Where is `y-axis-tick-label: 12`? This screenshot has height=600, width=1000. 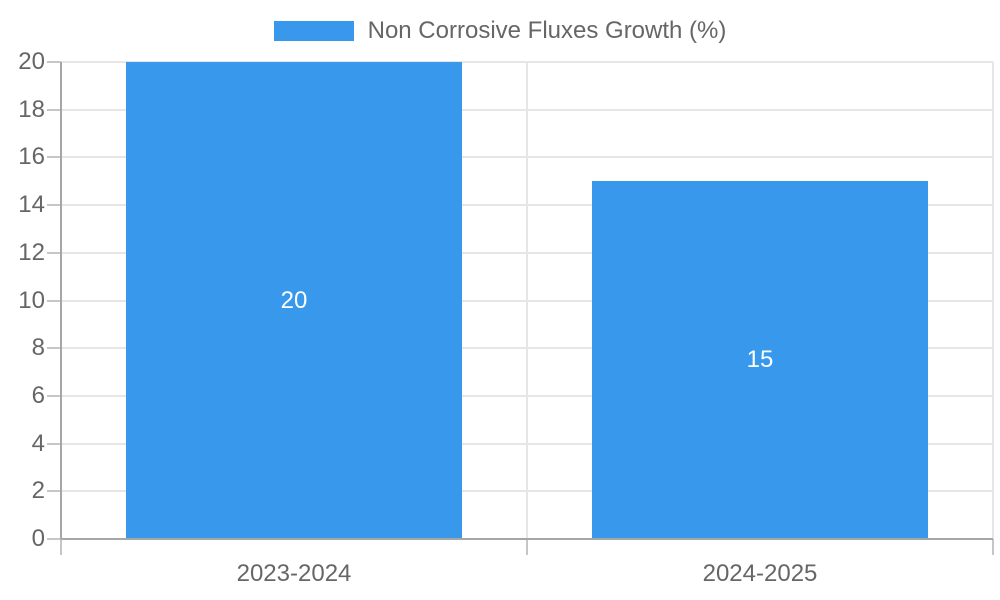 y-axis-tick-label: 12 is located at coordinates (31, 252).